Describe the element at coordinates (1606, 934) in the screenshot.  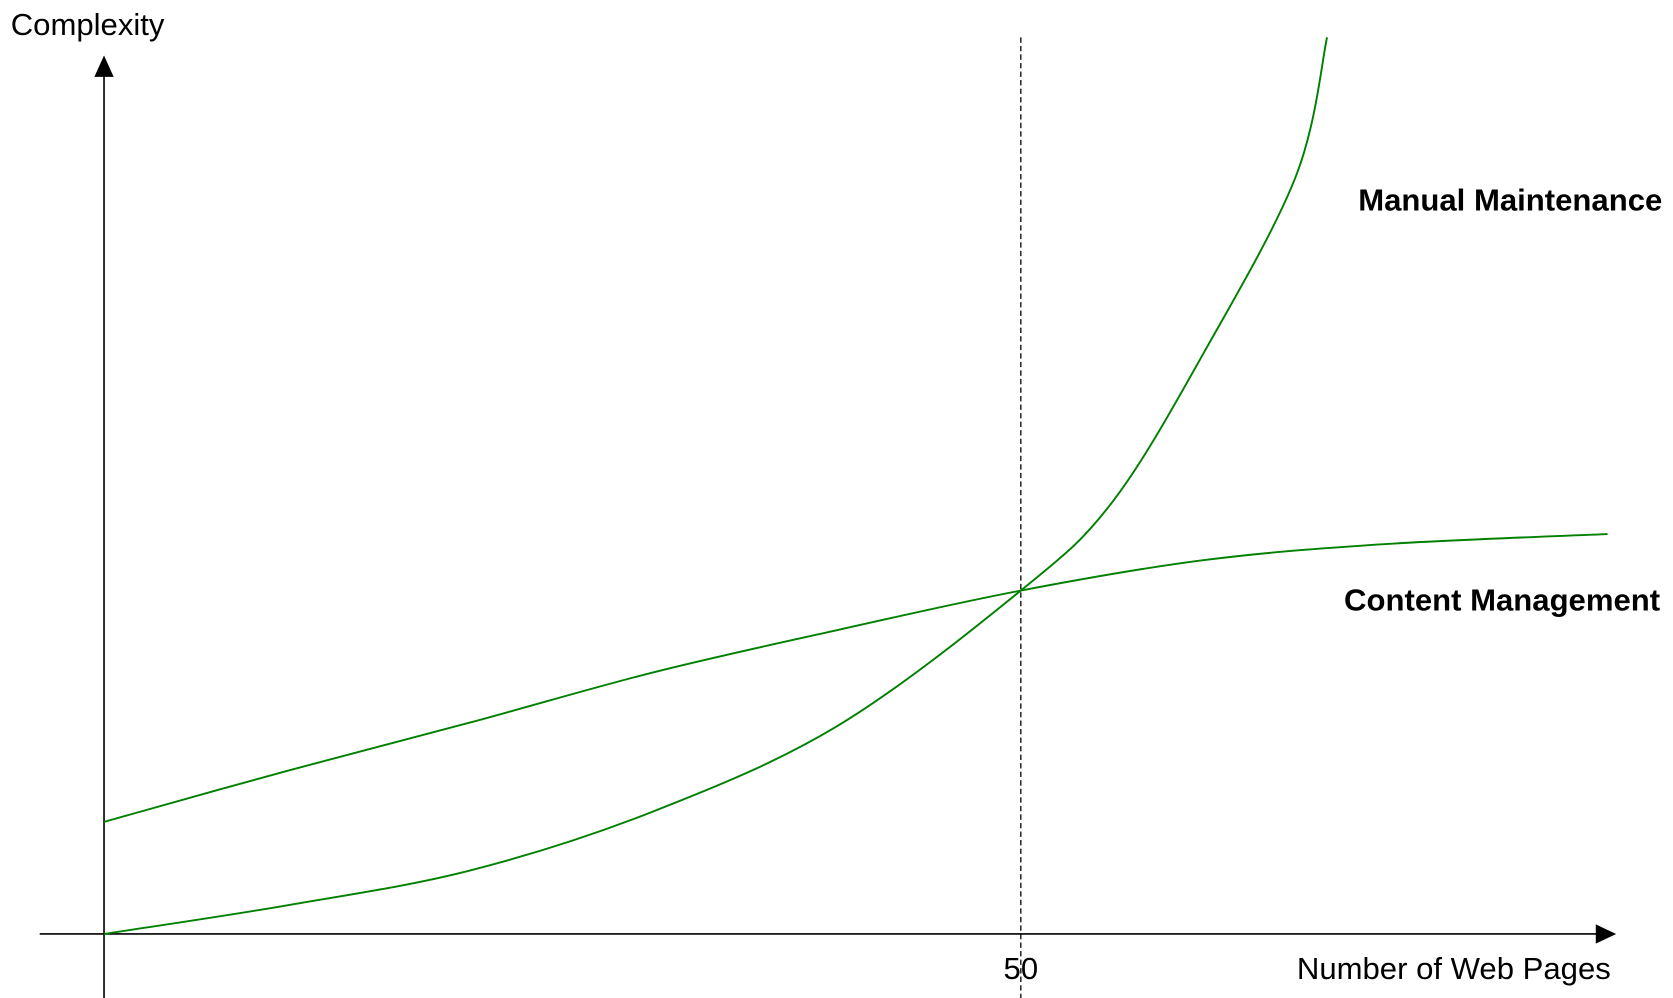
I see `x-axis-arrow` at that location.